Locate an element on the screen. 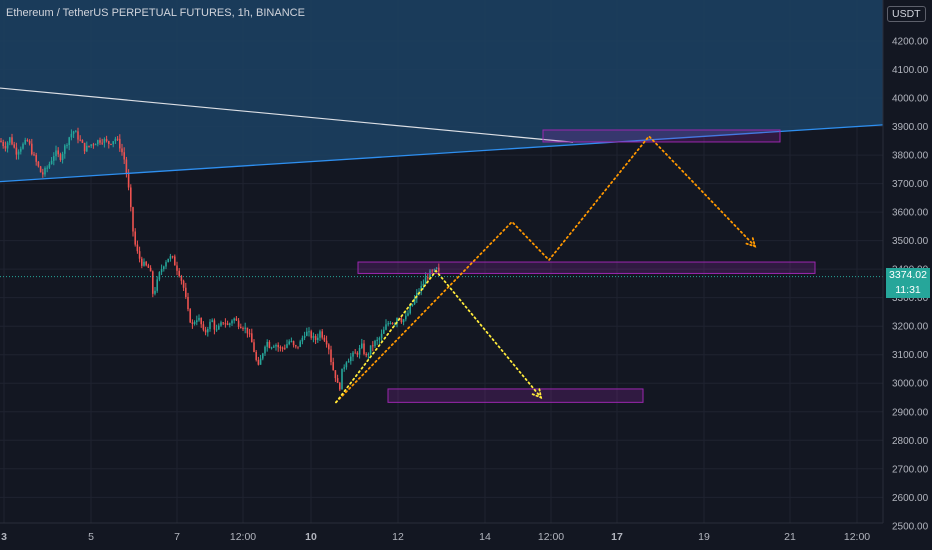 The height and width of the screenshot is (550, 932). price-tick-label: 2600.00 is located at coordinates (910, 498).